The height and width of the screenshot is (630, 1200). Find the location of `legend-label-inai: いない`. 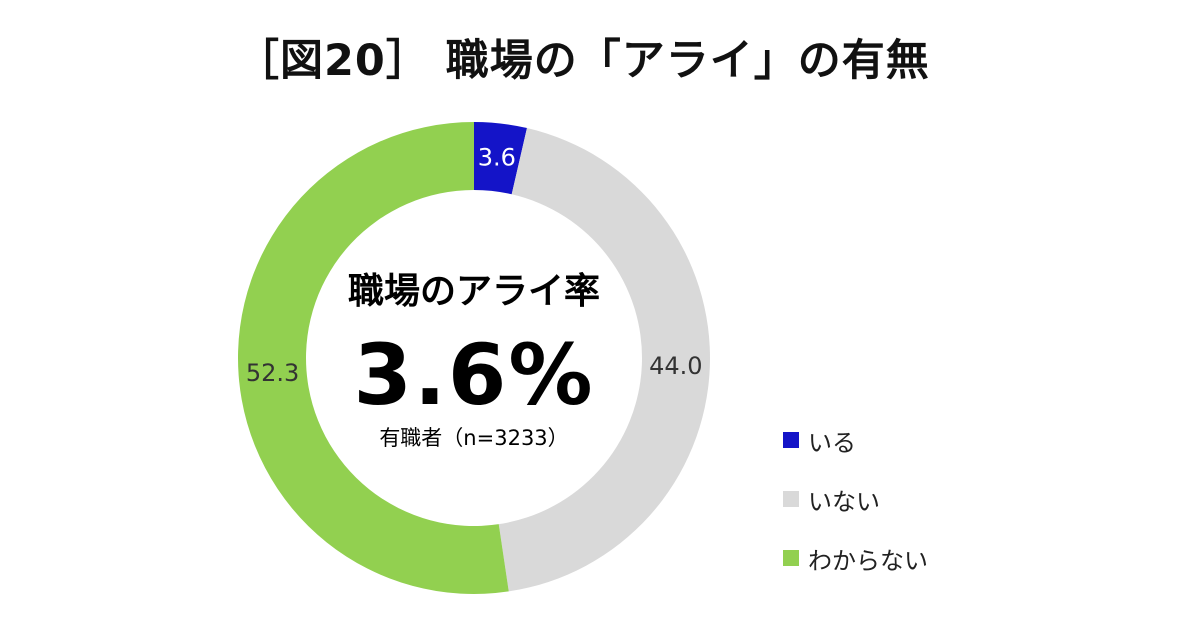

legend-label-inai: いない is located at coordinates (844, 501).